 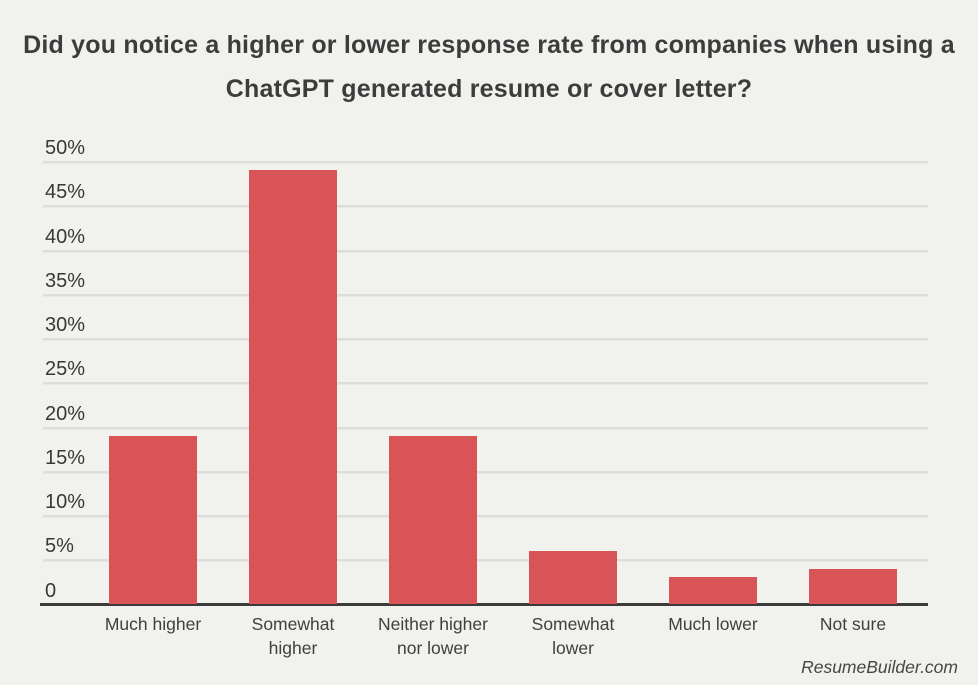 I want to click on y-tick-label: 50%, so click(x=65, y=148).